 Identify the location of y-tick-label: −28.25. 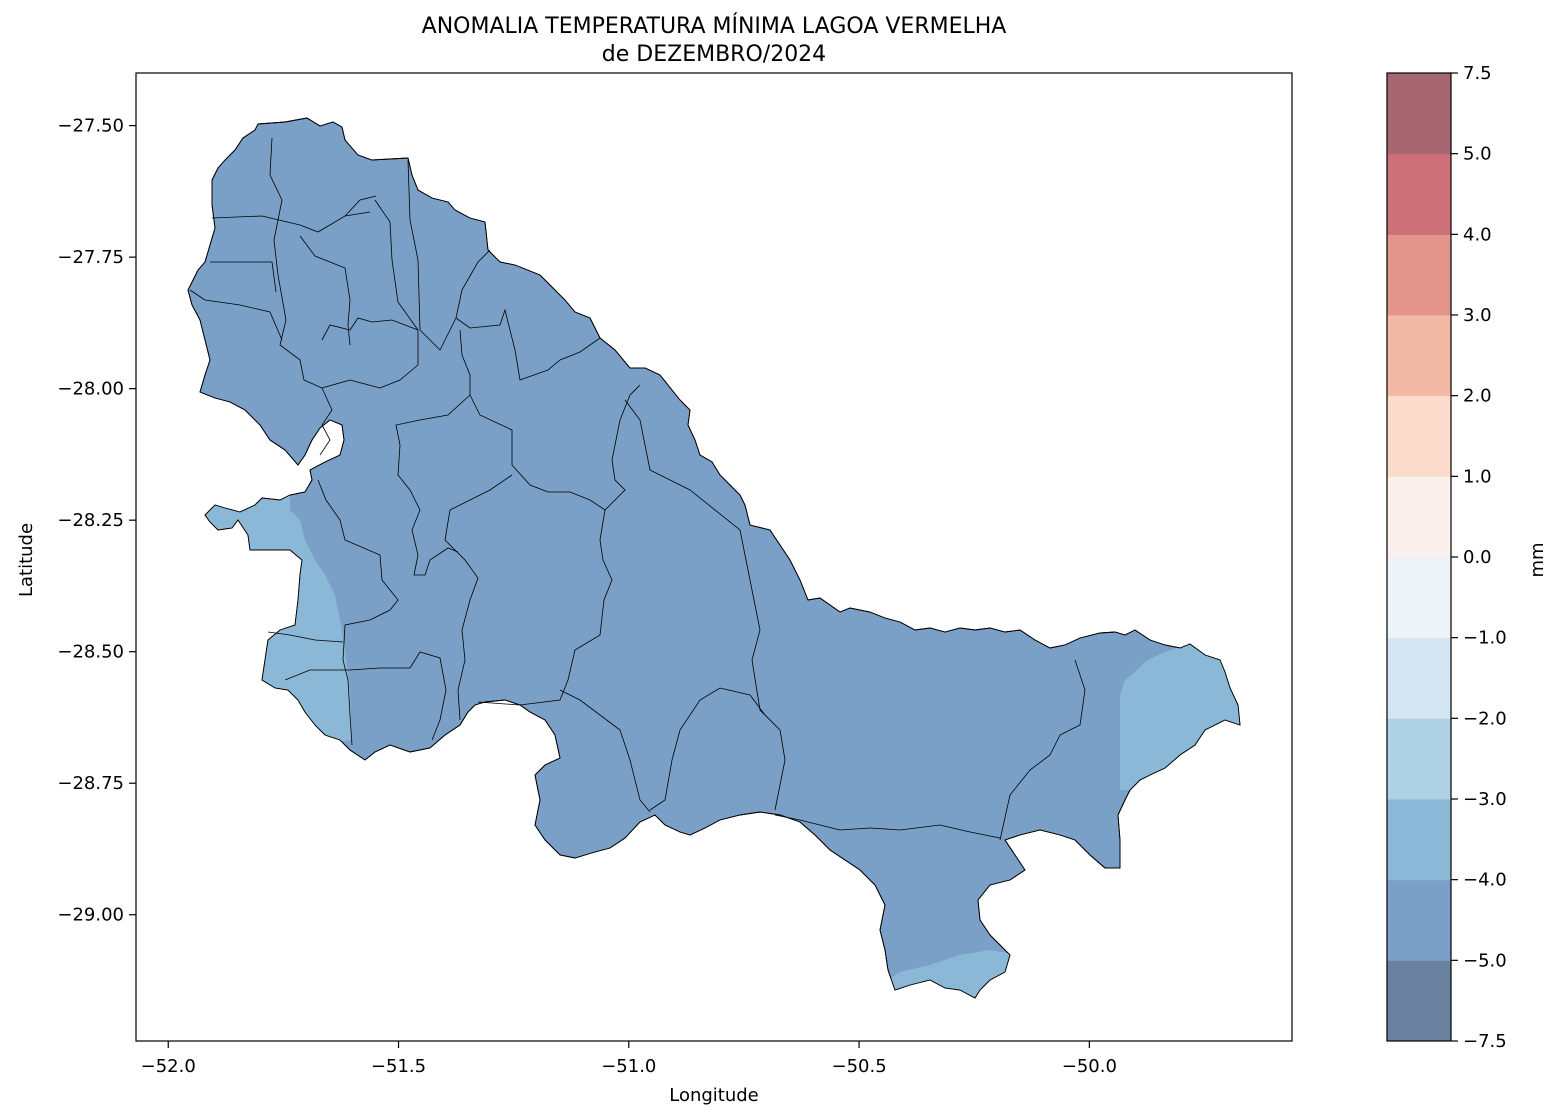
(90, 520).